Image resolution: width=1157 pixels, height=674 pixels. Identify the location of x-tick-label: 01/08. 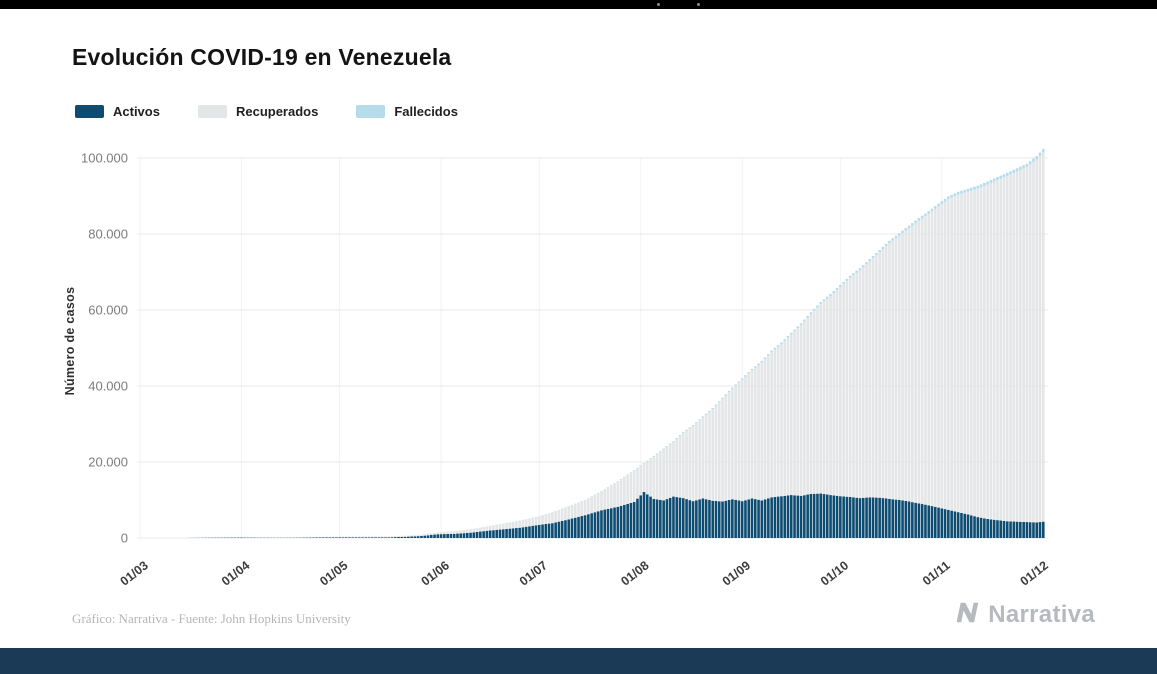
(634, 573).